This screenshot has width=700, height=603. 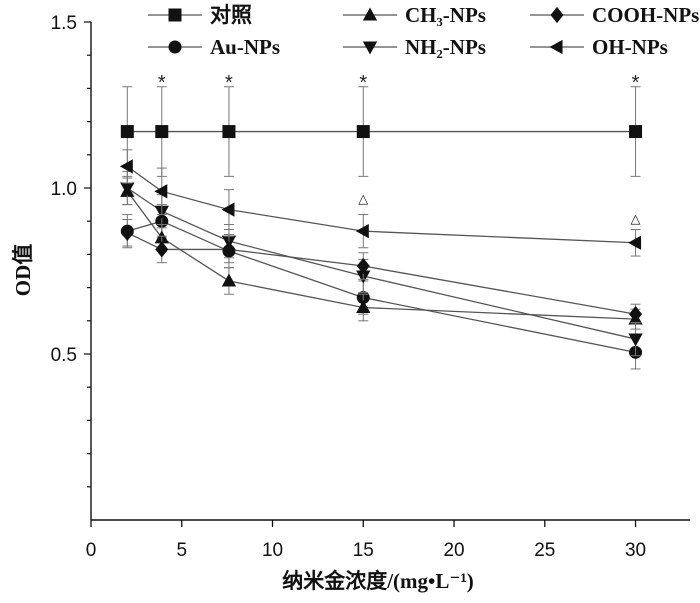 What do you see at coordinates (175, 47) in the screenshot?
I see `circle-marker` at bounding box center [175, 47].